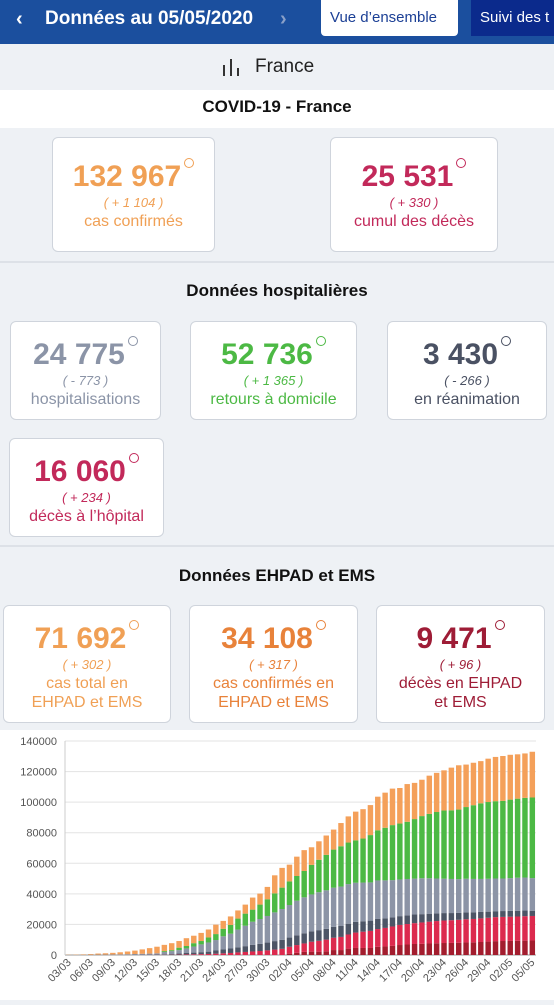  Describe the element at coordinates (284, 67) in the screenshot. I see `region-selector: France` at that location.